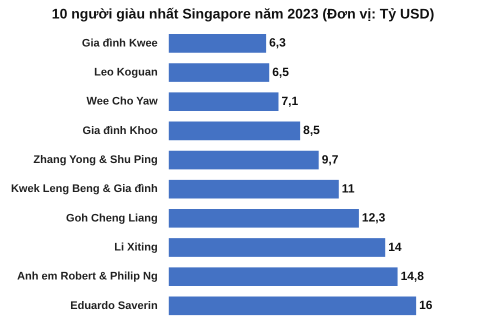 The height and width of the screenshot is (330, 500). I want to click on chart-title: 10 người giàu nhất Singapore năm 2023 (Đơn vị: Tỷ USD), so click(243, 13).